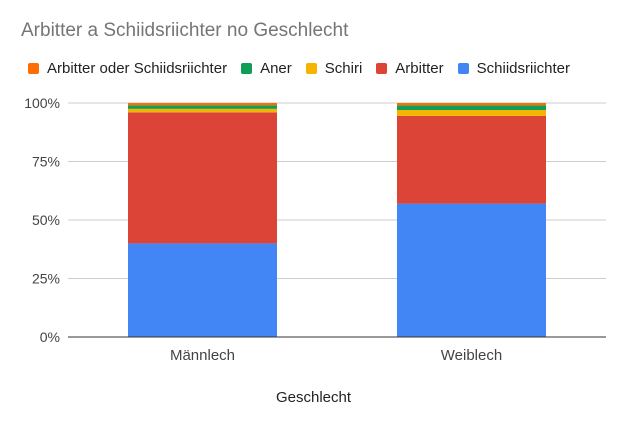 This screenshot has height=429, width=627. Describe the element at coordinates (46, 220) in the screenshot. I see `y-tick-label: 50%` at that location.